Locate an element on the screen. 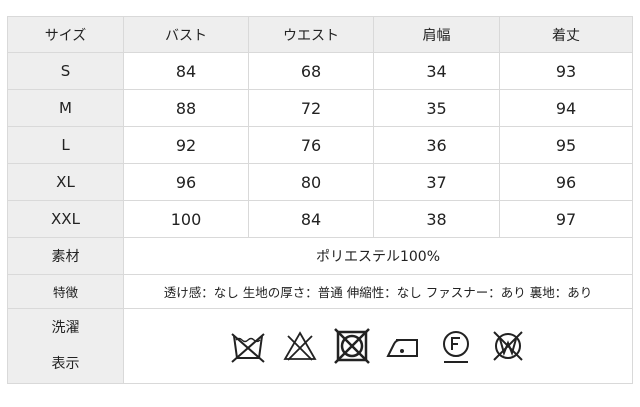 The image size is (640, 407). header-bust: バスト is located at coordinates (186, 34).